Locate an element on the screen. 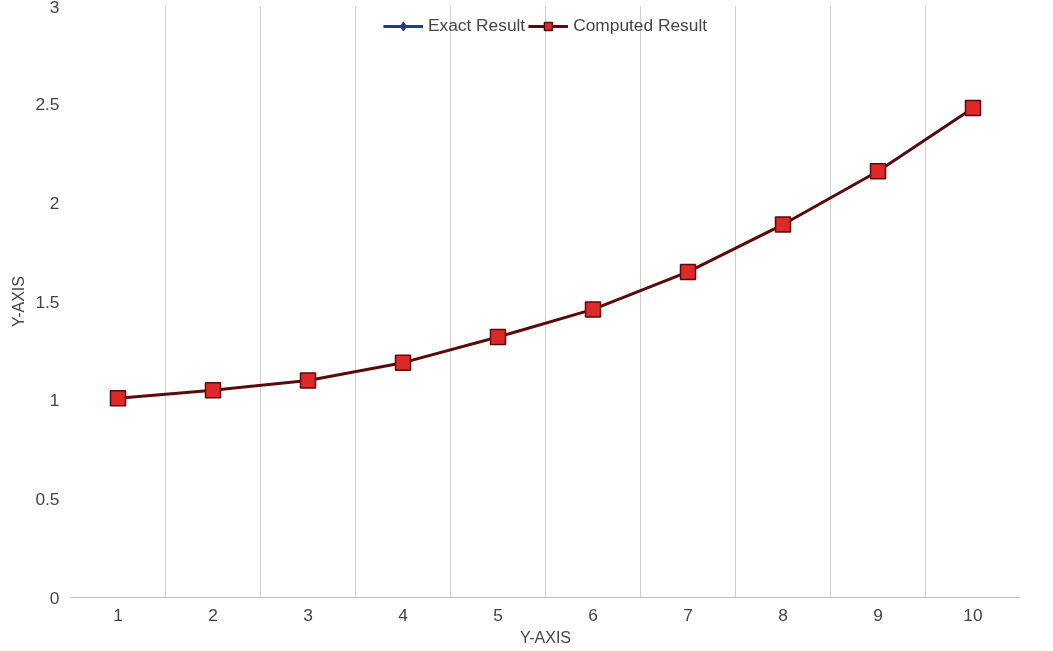  y-tick-label: 3 is located at coordinates (54, 8).